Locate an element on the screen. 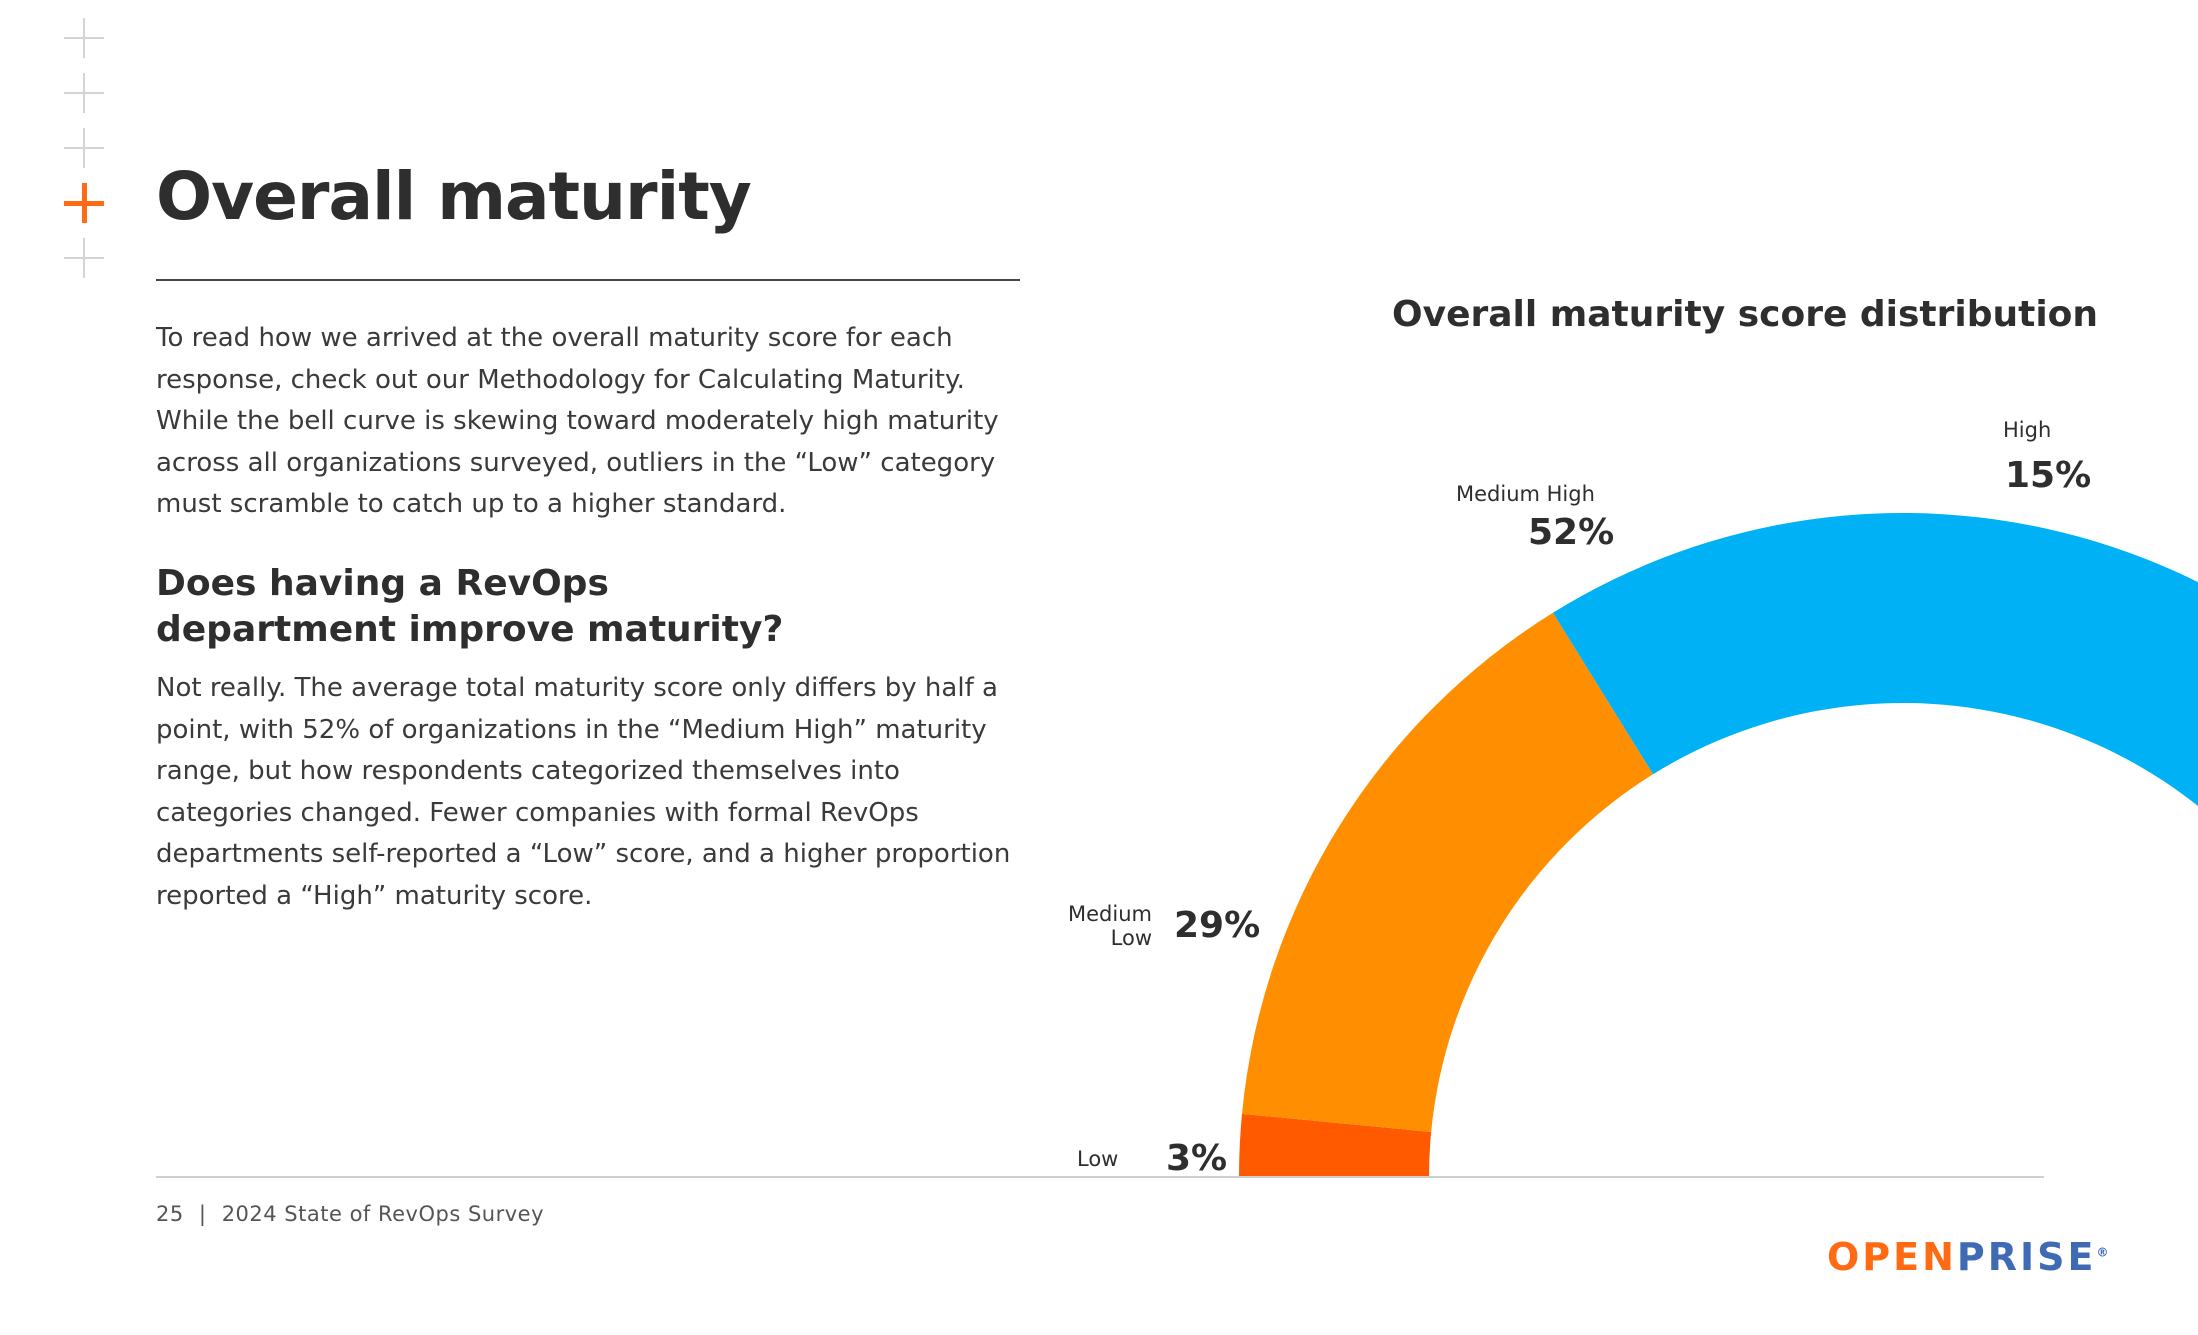 The image size is (2198, 1335). plus-marker-active-icon is located at coordinates (84, 203).